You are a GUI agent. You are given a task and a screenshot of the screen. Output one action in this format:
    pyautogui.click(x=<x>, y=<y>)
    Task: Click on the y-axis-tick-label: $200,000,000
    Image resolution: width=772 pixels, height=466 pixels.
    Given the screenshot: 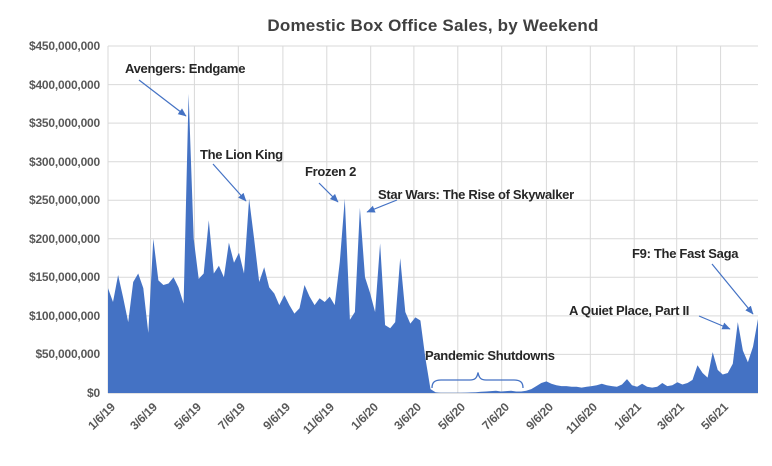 What is the action you would take?
    pyautogui.click(x=64, y=238)
    